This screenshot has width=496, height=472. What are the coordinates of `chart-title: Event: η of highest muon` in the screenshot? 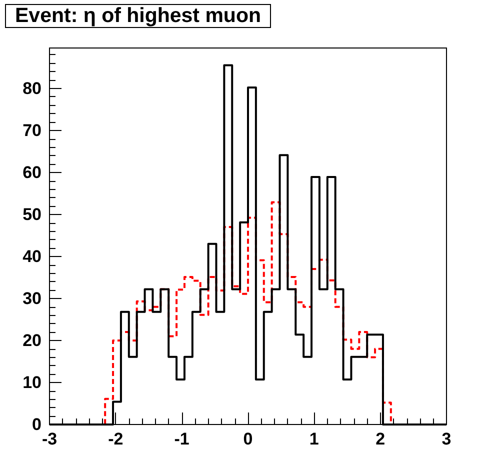 It's located at (138, 15).